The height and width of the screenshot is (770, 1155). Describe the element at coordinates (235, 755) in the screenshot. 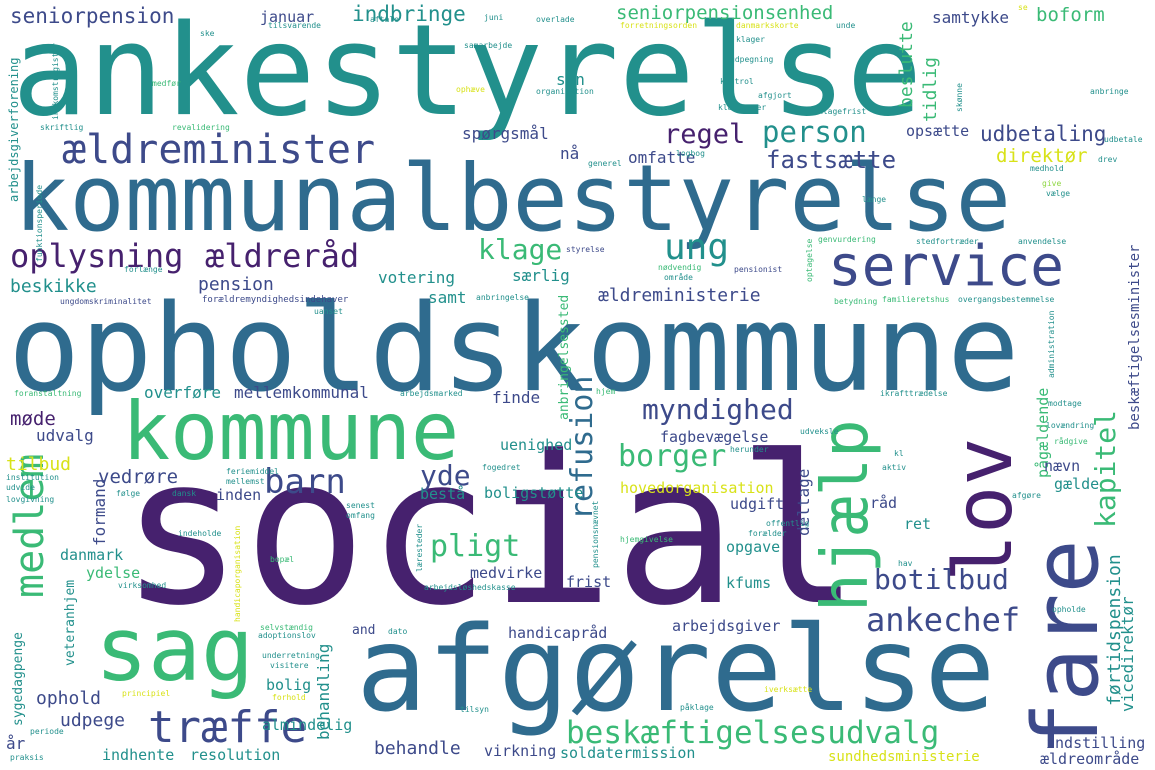

I see `word-resolution: resolution` at that location.